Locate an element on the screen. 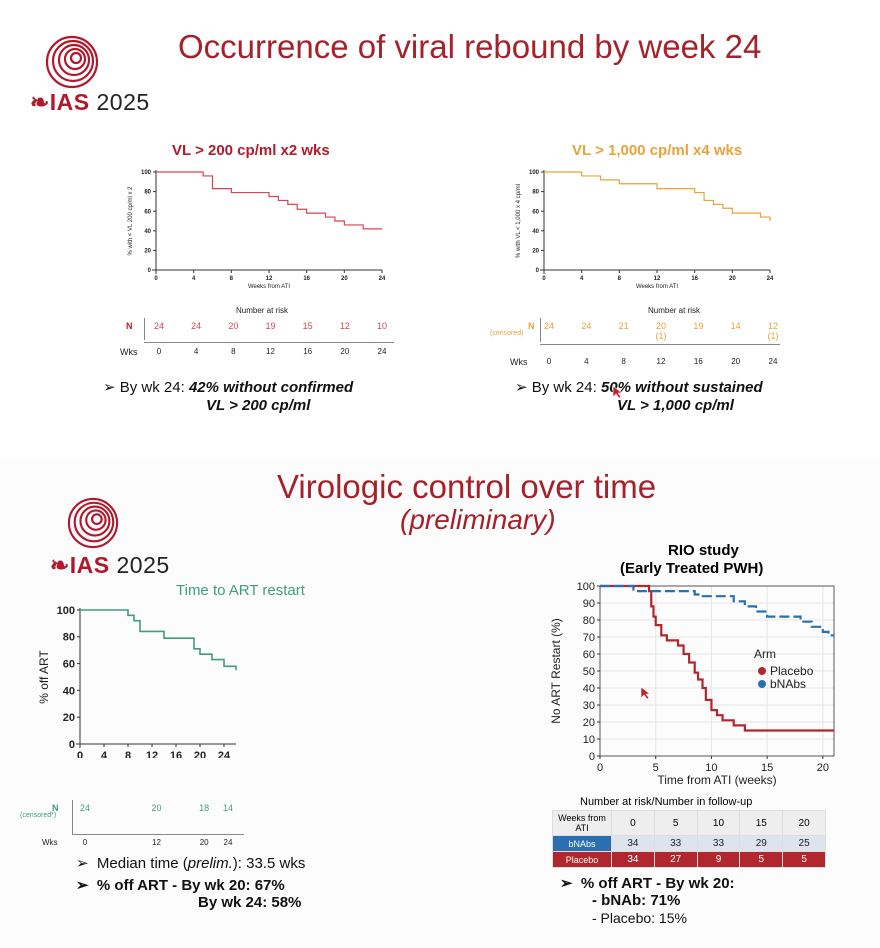  y-tick-label: 70 is located at coordinates (589, 638).